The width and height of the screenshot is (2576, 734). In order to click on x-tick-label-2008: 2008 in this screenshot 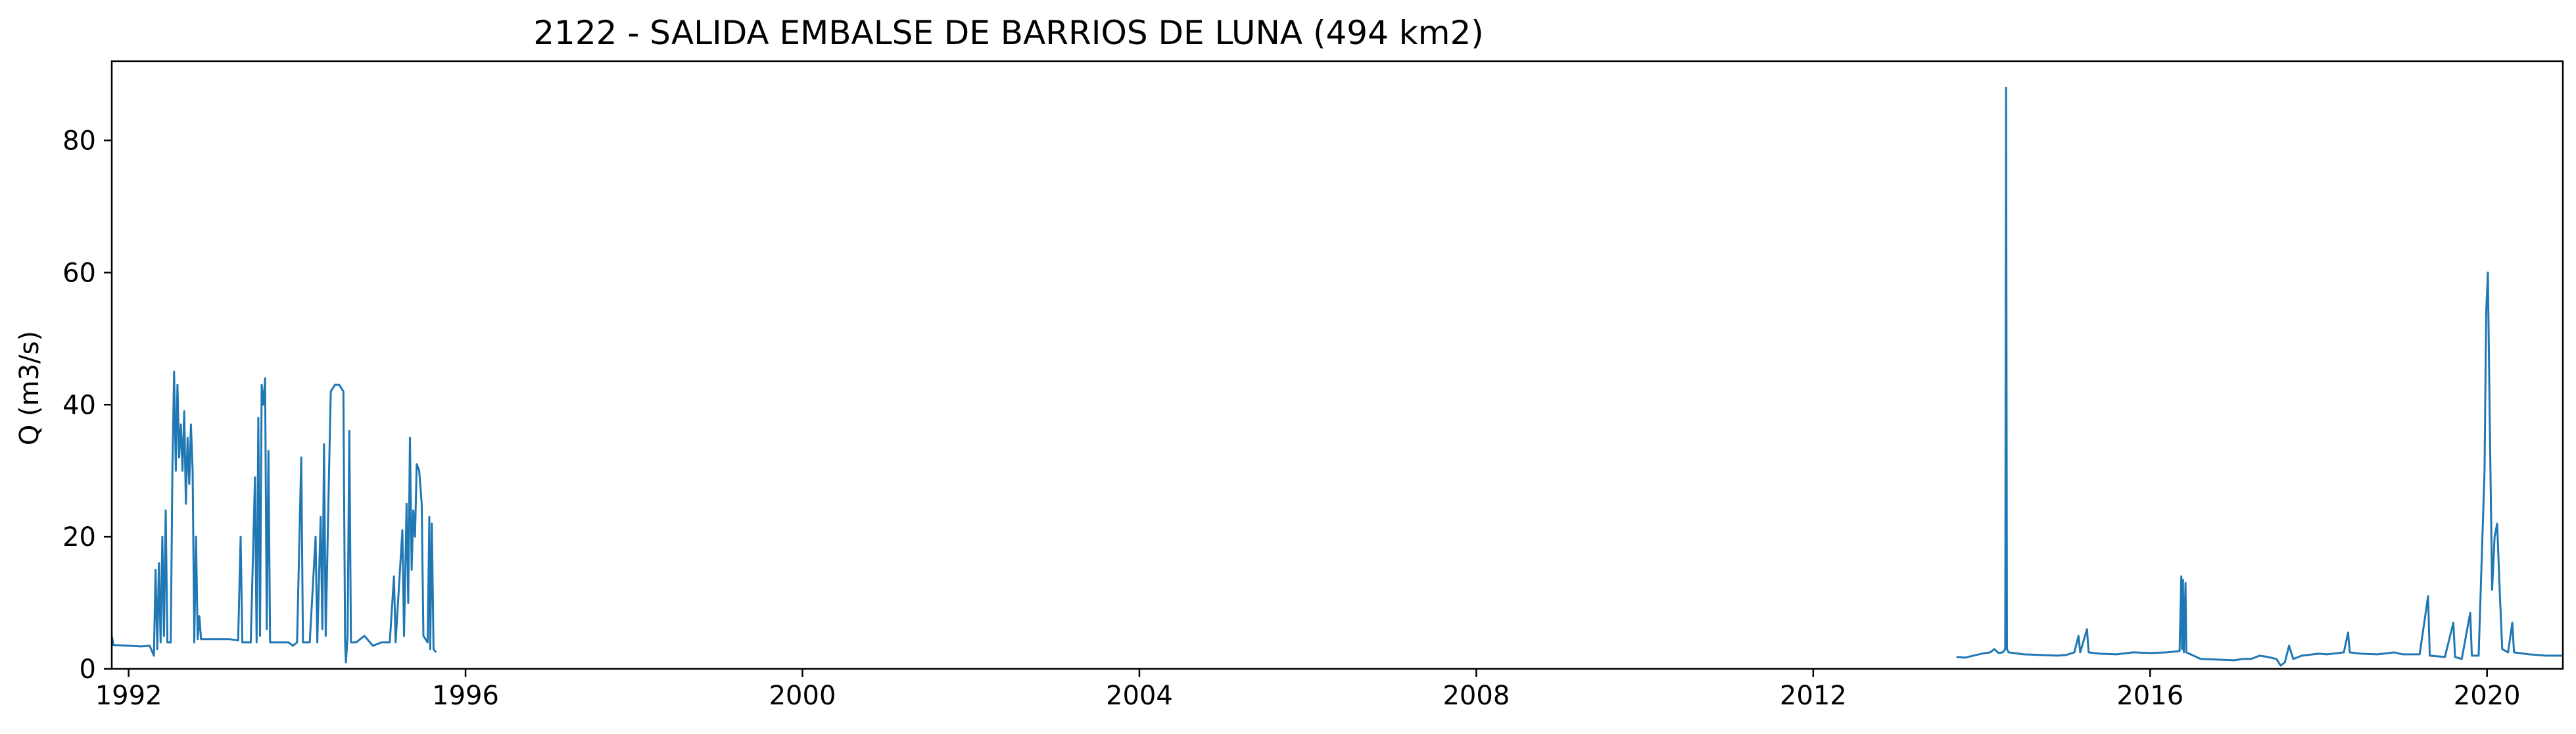, I will do `click(1477, 696)`.